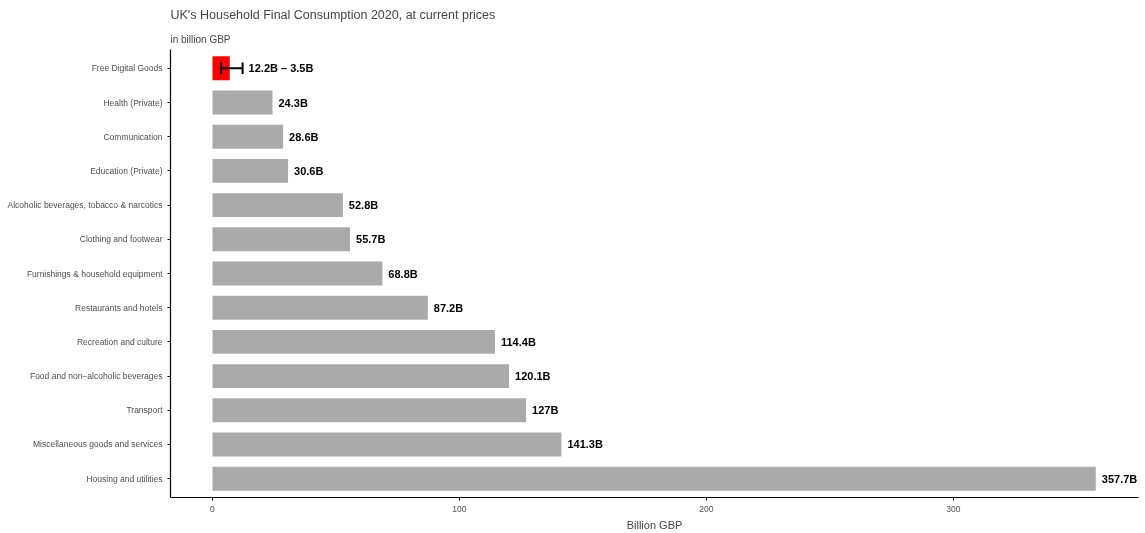 This screenshot has width=1145, height=533. What do you see at coordinates (96, 376) in the screenshot?
I see `y-tick-label: Food and non−alcoholic beverages` at bounding box center [96, 376].